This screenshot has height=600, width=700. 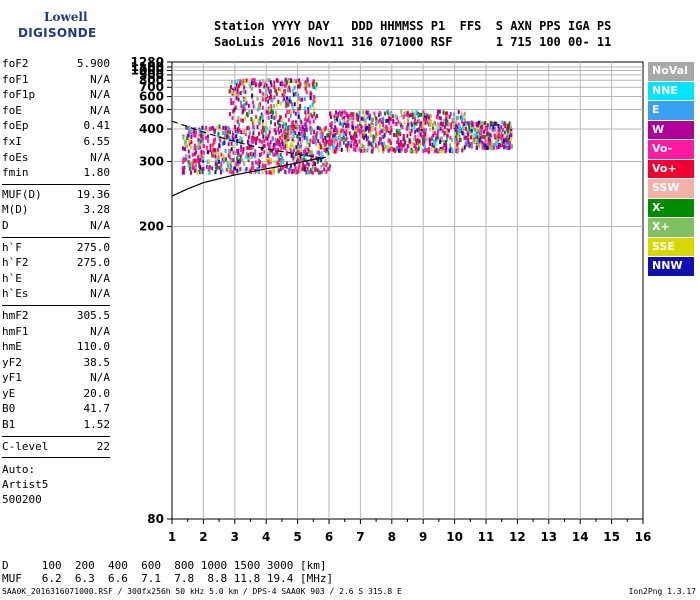 I want to click on y-tick-label: 500, so click(x=151, y=110).